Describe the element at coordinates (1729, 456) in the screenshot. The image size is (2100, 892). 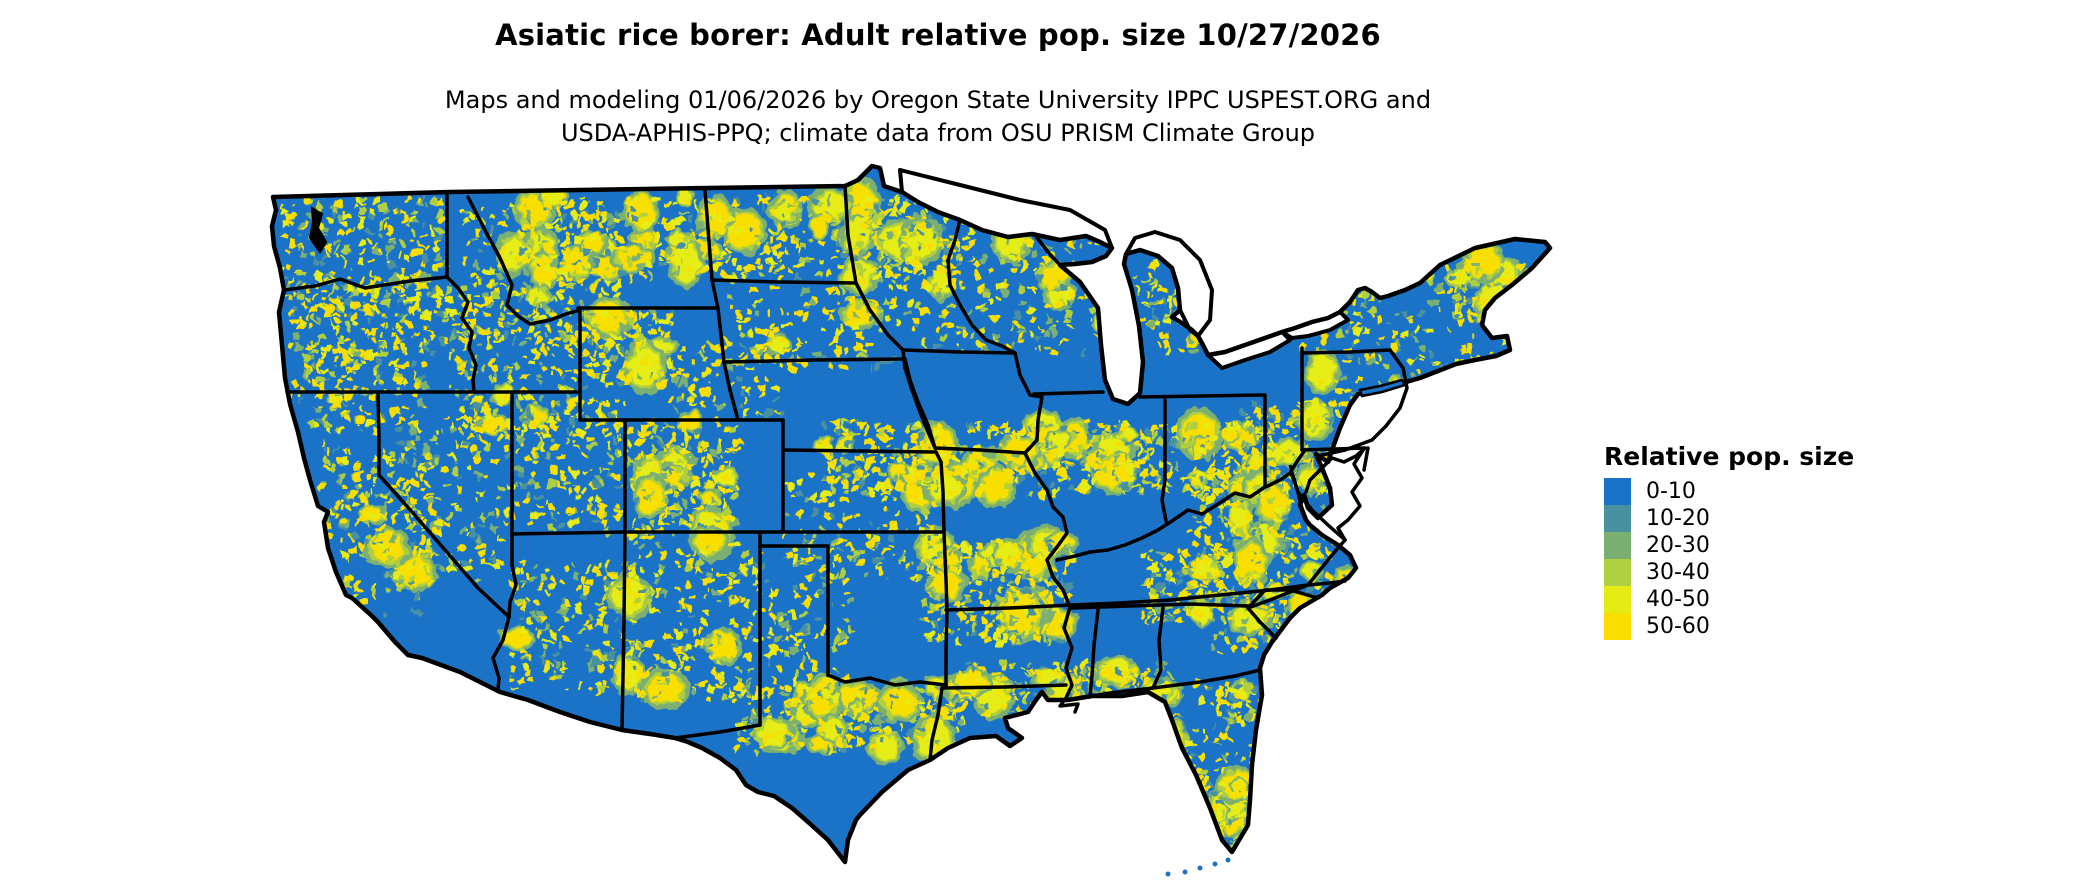
I see `legend-title: Relative pop. size` at that location.